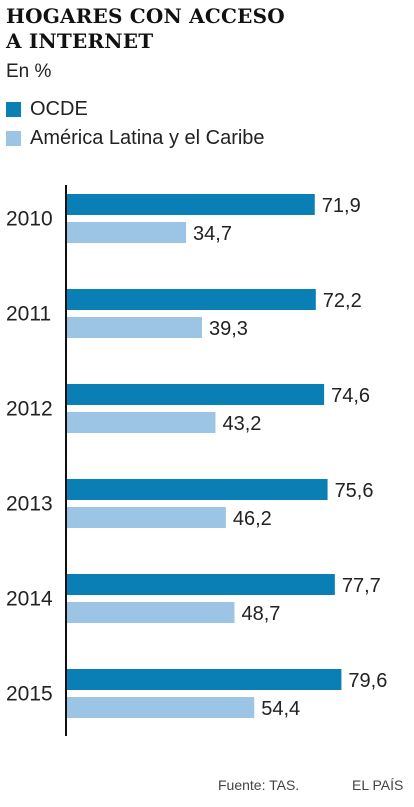 This screenshot has height=807, width=414. What do you see at coordinates (126, 232) in the screenshot?
I see `bar-alc-2010` at bounding box center [126, 232].